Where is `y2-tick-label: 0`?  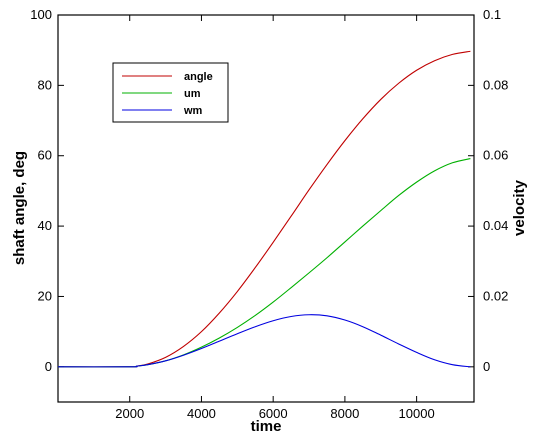 y2-tick-label: 0 is located at coordinates (486, 366).